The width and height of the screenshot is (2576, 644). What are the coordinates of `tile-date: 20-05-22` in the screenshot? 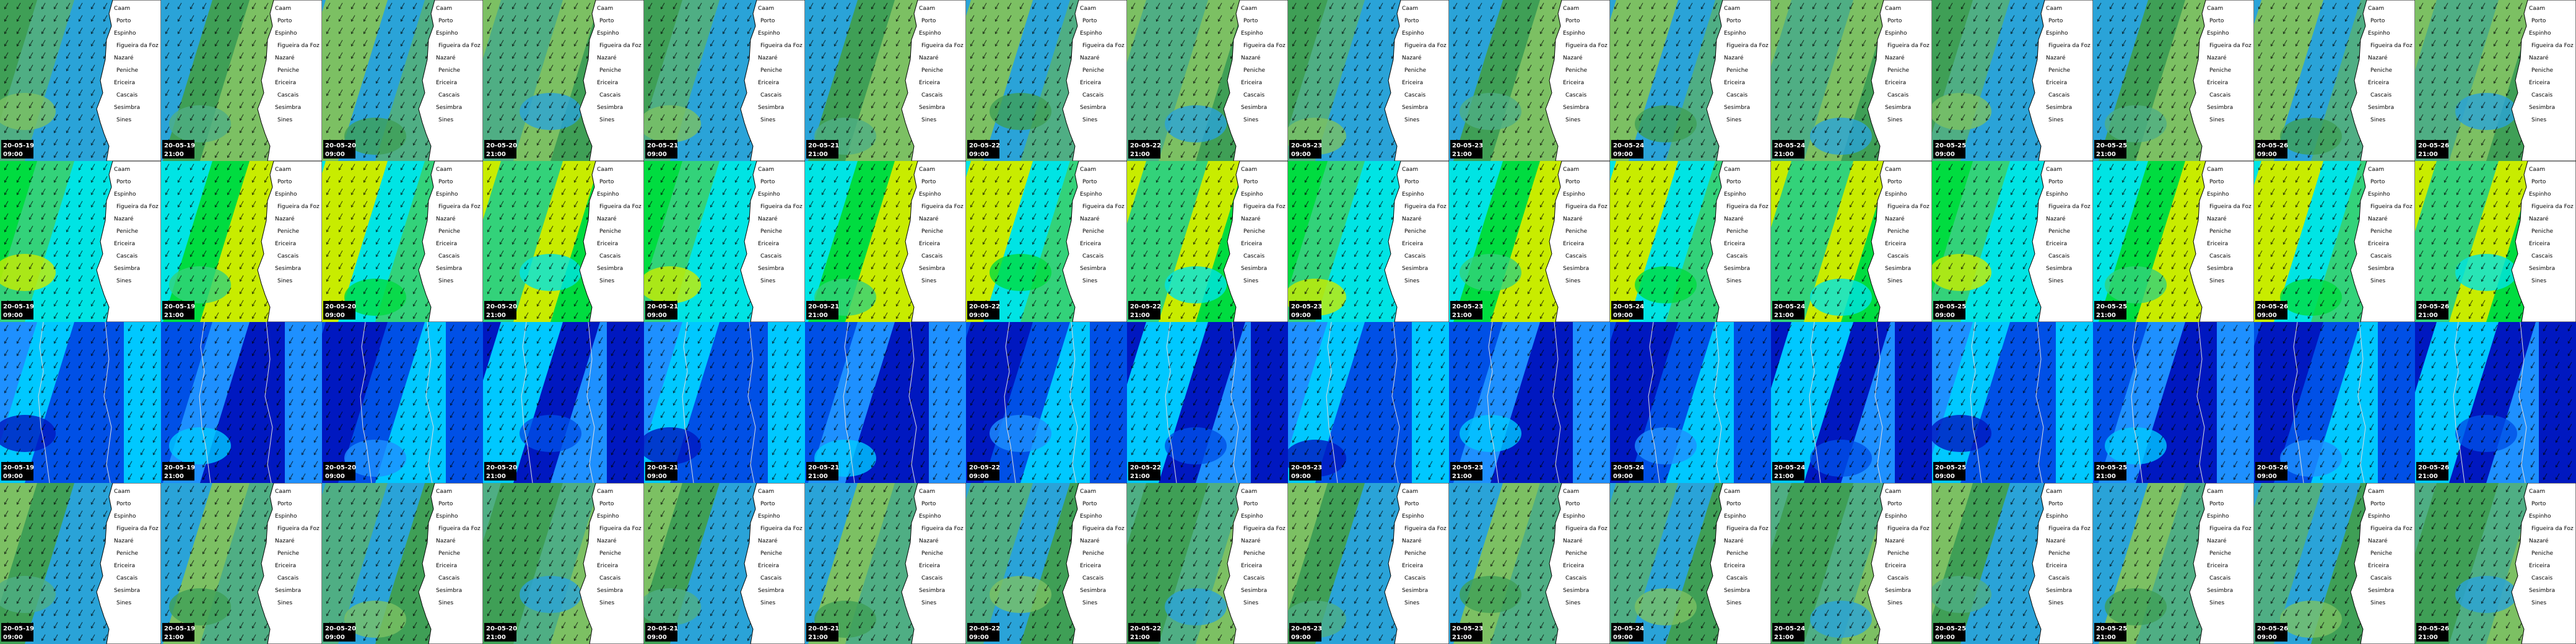 It's located at (984, 628).